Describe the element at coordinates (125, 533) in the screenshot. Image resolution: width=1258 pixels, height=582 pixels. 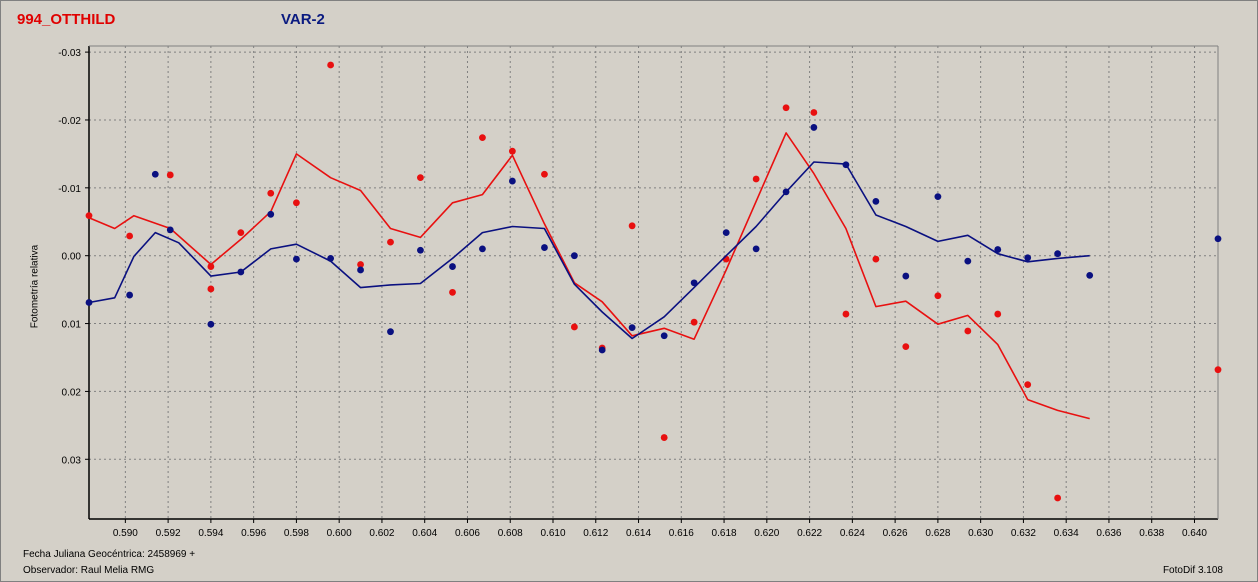
I see `x-tick-label: 0.590` at that location.